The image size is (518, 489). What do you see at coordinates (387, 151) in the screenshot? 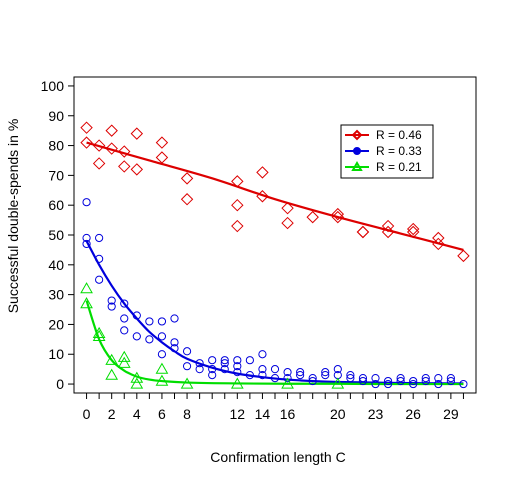
I see `legend: R = 0.46 R = 0.33 R = 0.21` at bounding box center [387, 151].